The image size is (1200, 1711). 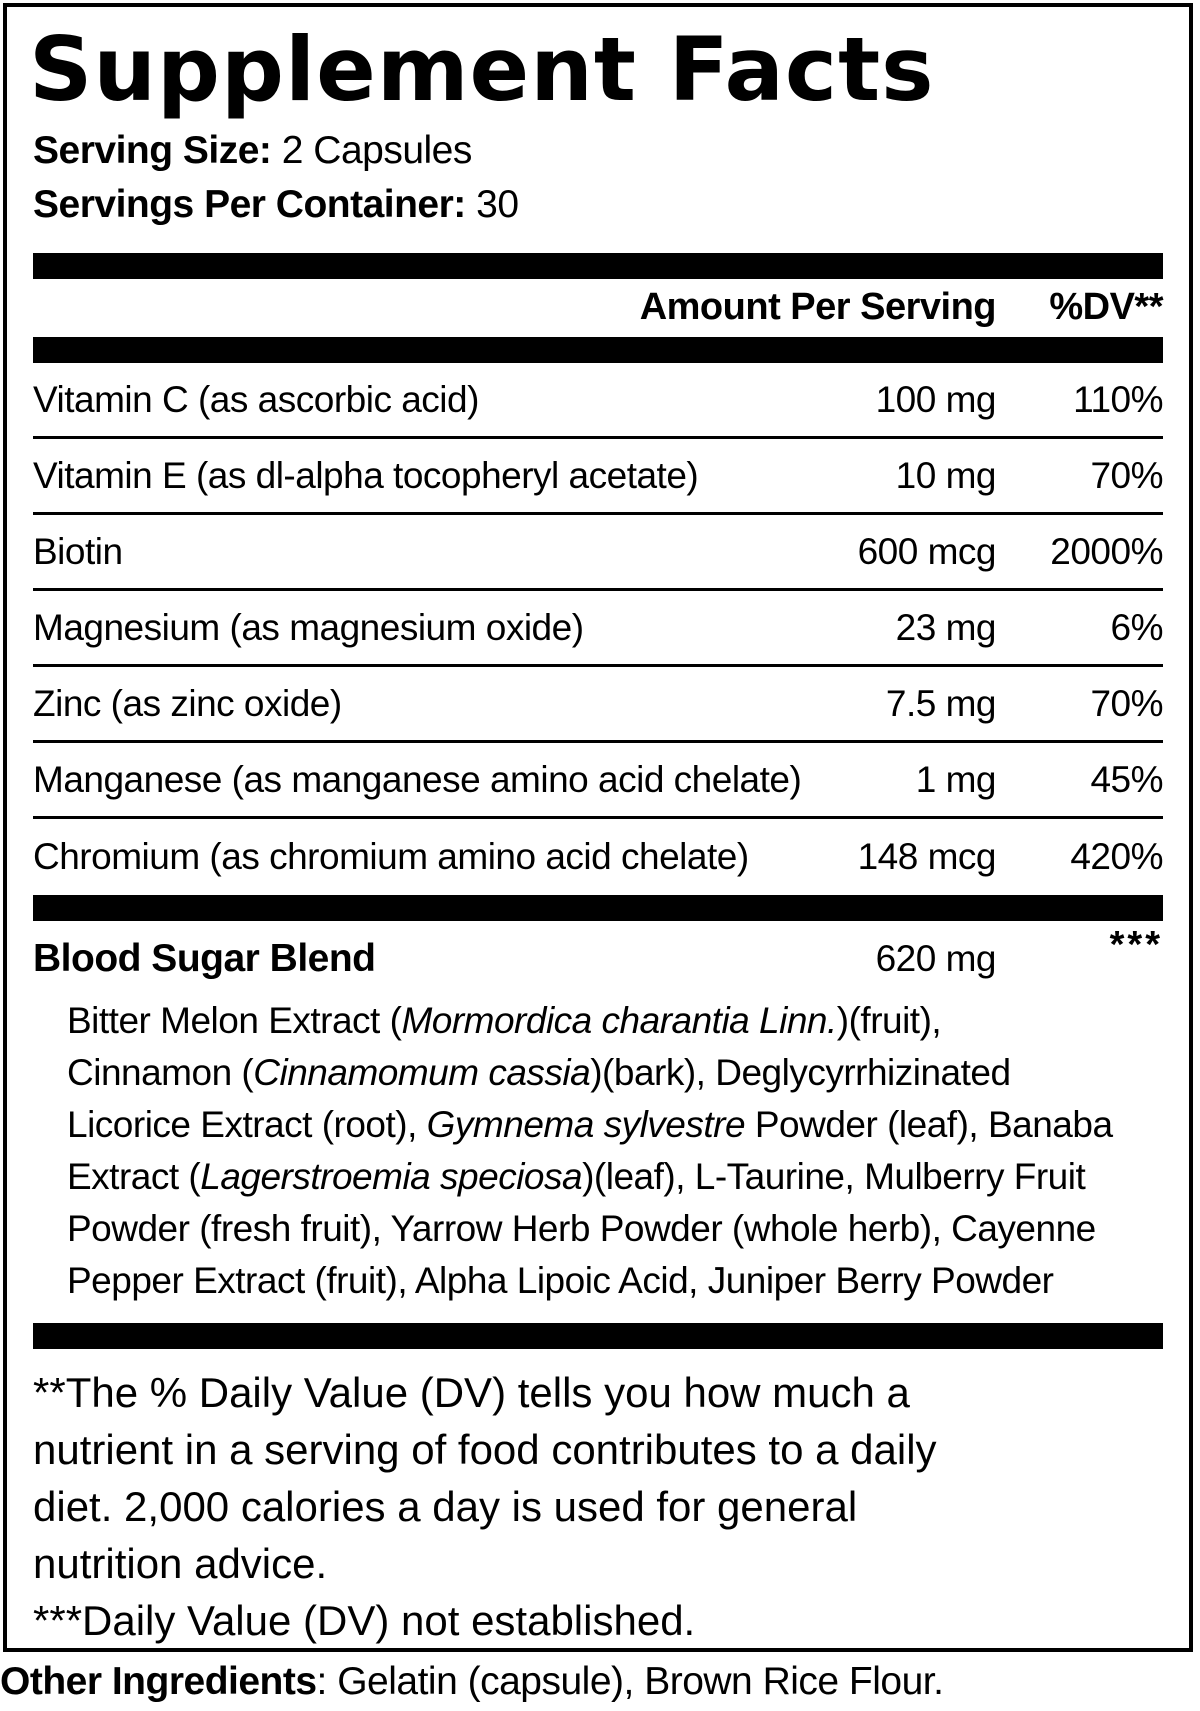 I want to click on blend-name: Blood Sugar Blend, so click(x=204, y=959).